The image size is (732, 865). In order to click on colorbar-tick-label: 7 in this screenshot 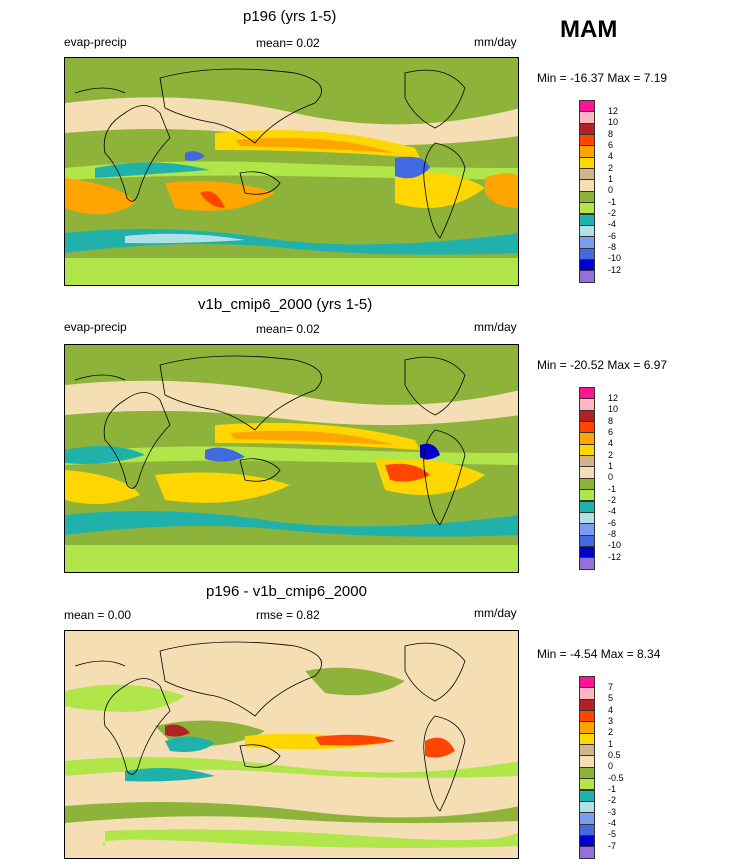, I will do `click(611, 686)`.